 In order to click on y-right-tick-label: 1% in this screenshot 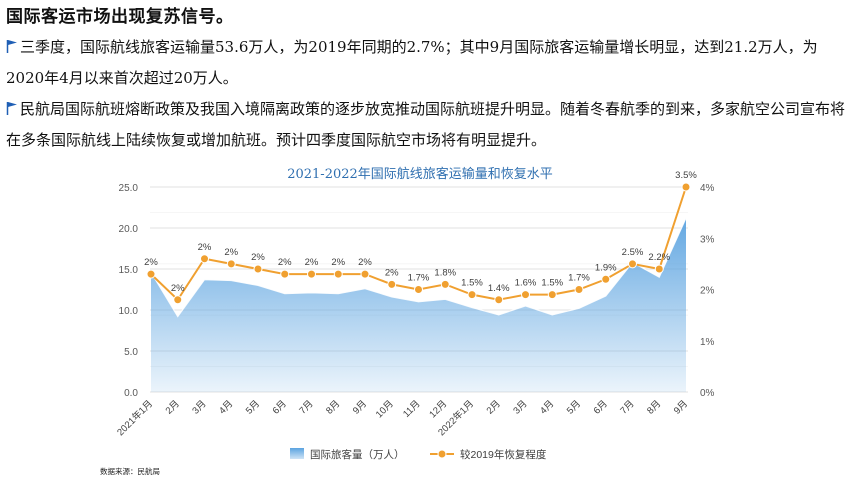, I will do `click(707, 342)`.